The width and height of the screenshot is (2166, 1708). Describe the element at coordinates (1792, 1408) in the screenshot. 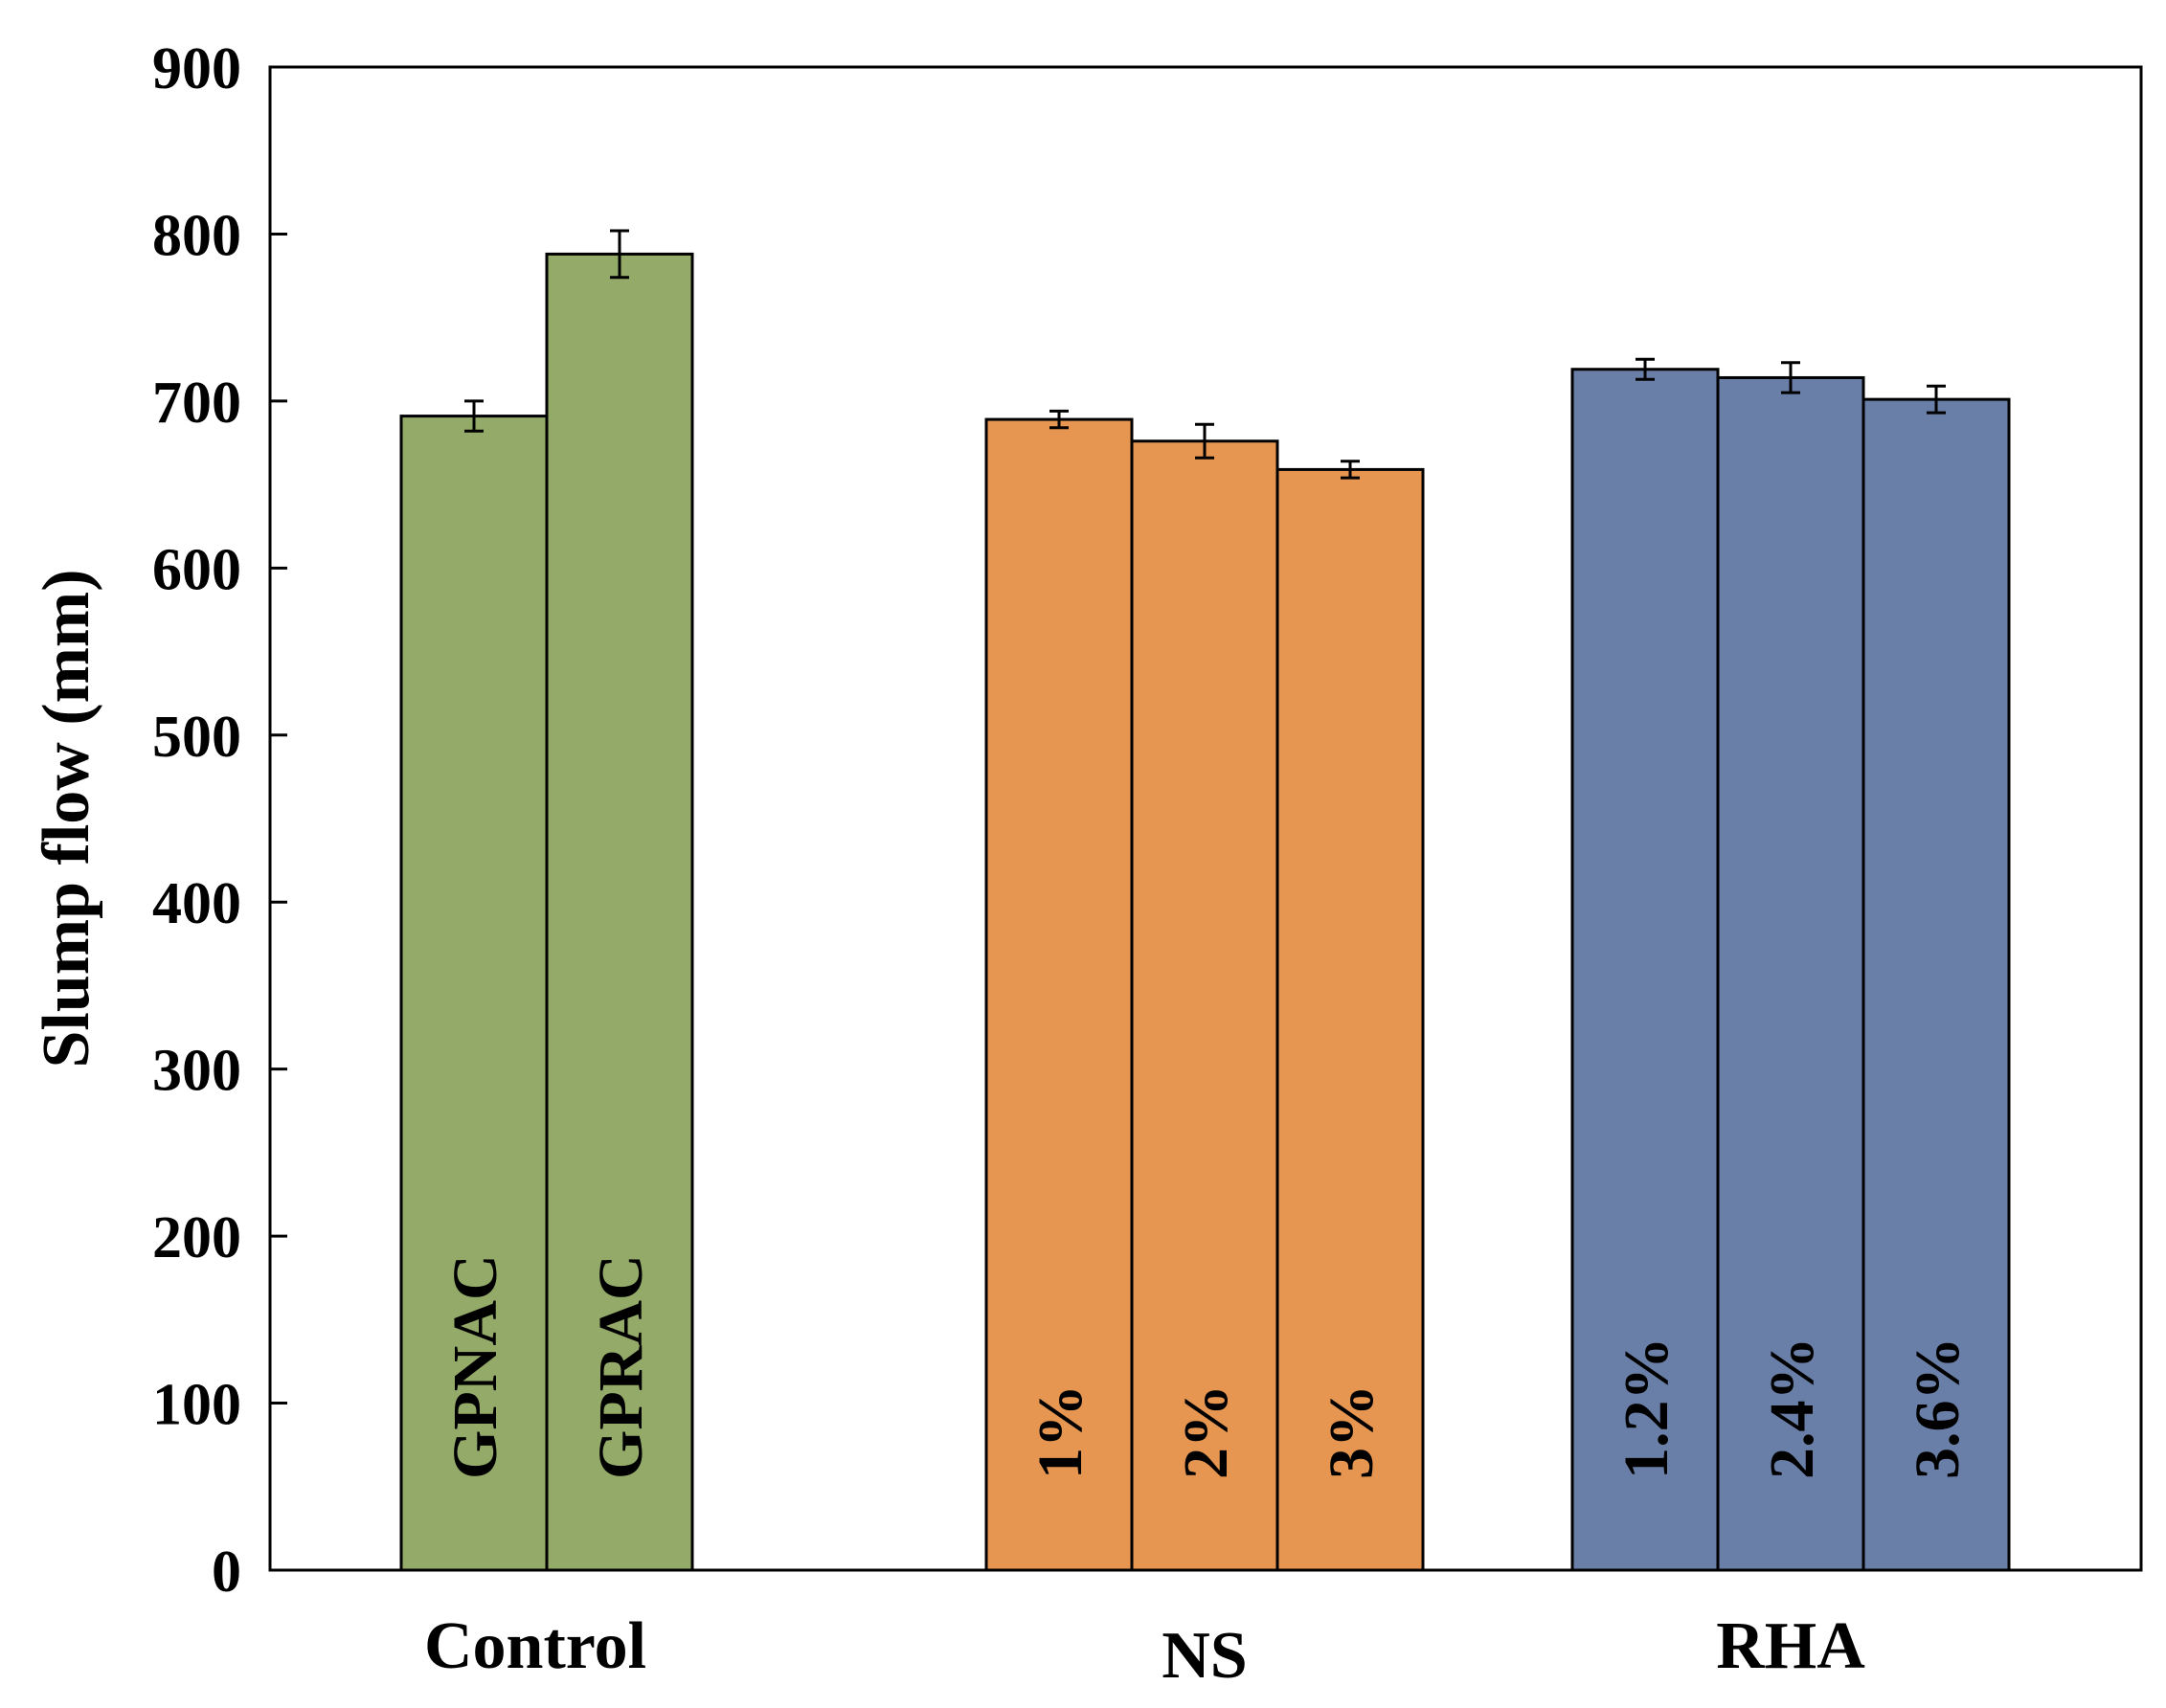

I see `bar-label: 2.4%` at that location.